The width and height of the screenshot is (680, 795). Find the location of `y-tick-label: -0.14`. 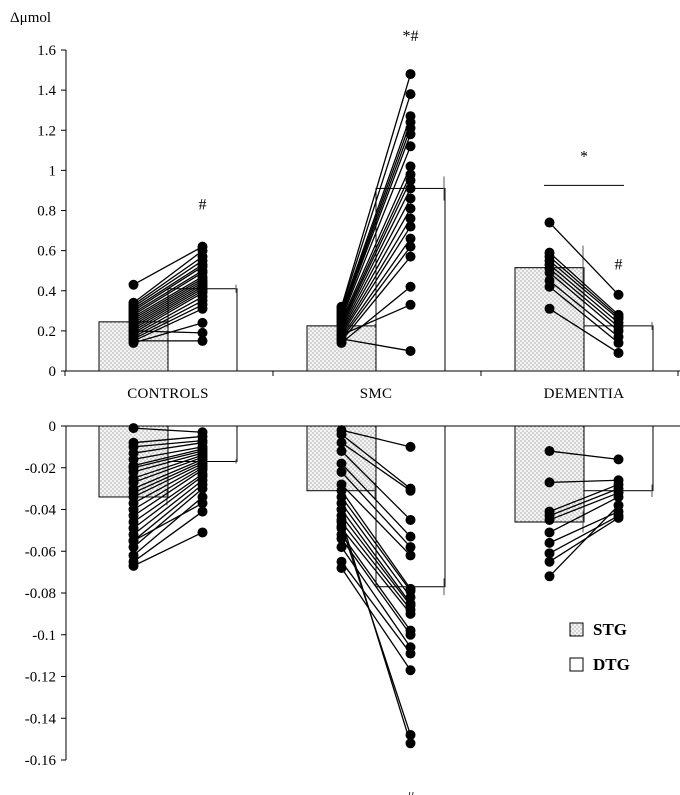

y-tick-label: -0.14 is located at coordinates (41, 719).